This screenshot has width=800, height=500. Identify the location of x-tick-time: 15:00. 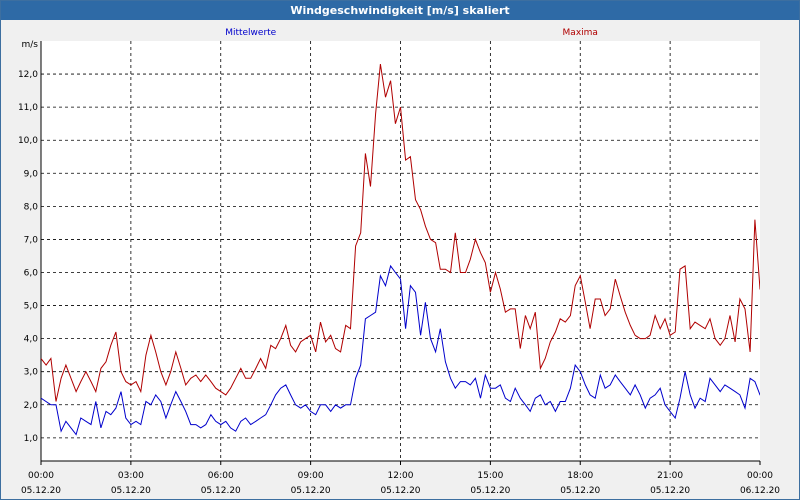
(490, 476).